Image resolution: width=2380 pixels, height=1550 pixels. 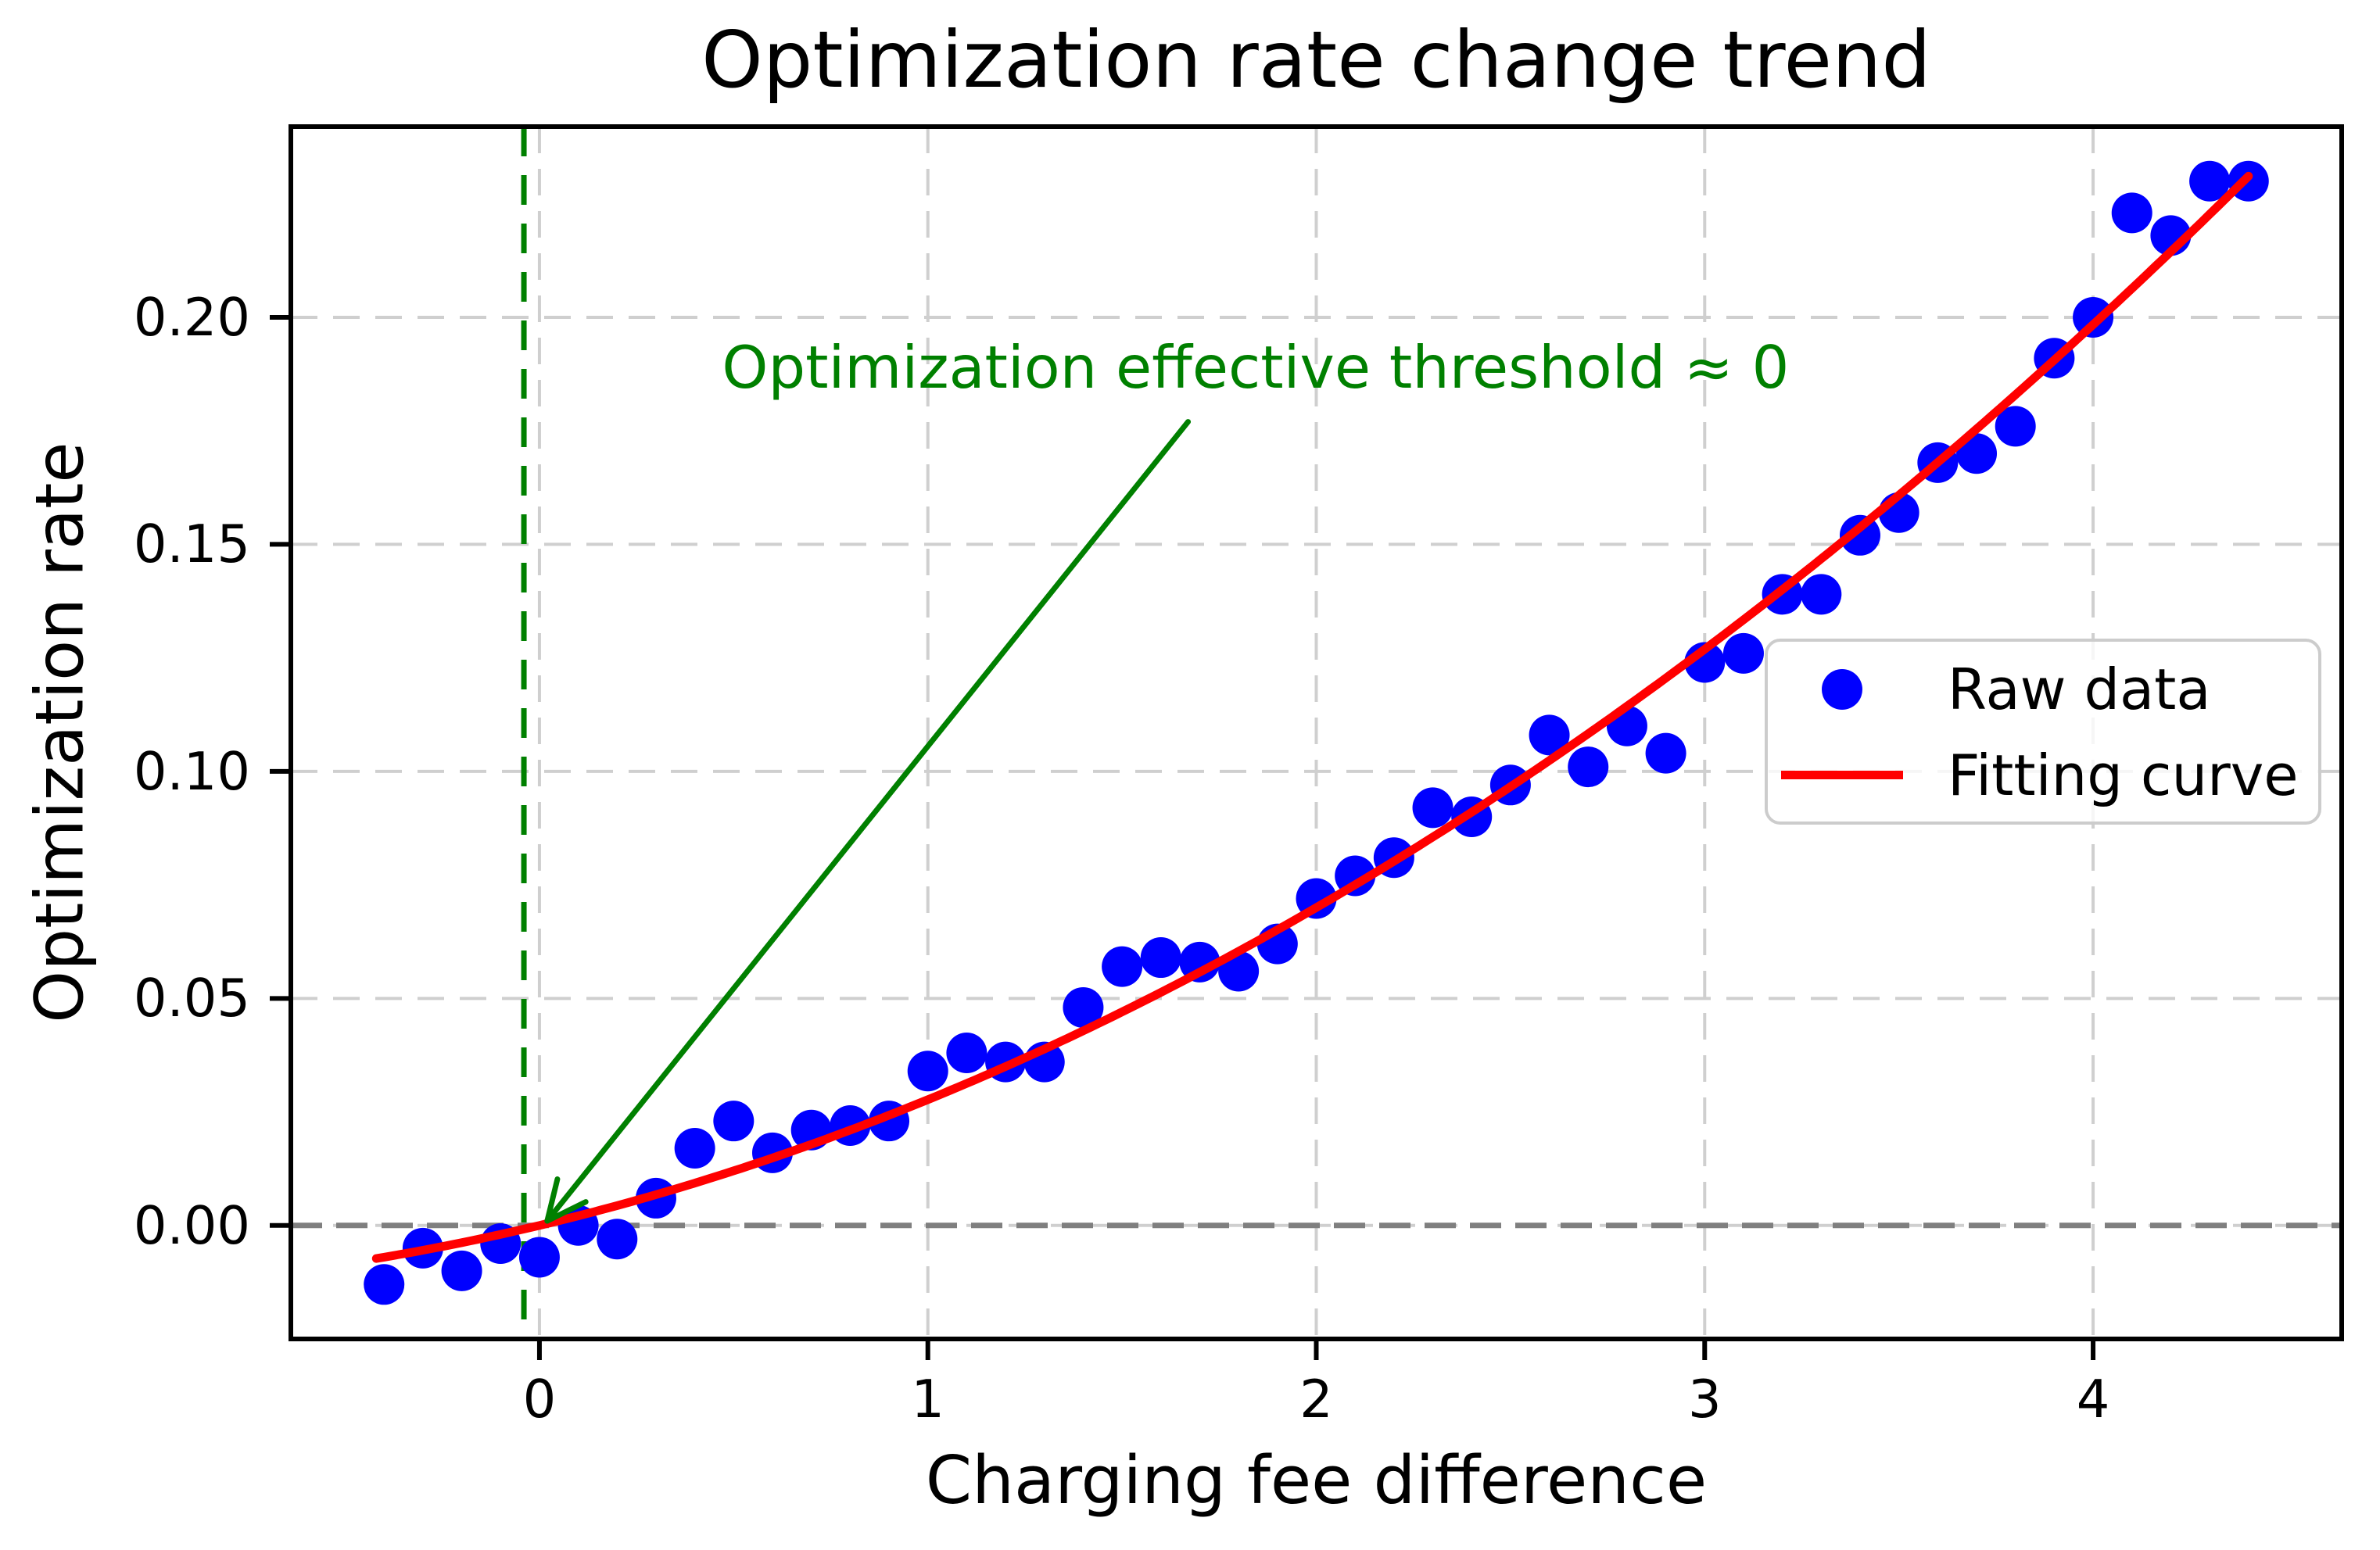 What do you see at coordinates (2079, 689) in the screenshot?
I see `legend-label-raw-data: Raw data` at bounding box center [2079, 689].